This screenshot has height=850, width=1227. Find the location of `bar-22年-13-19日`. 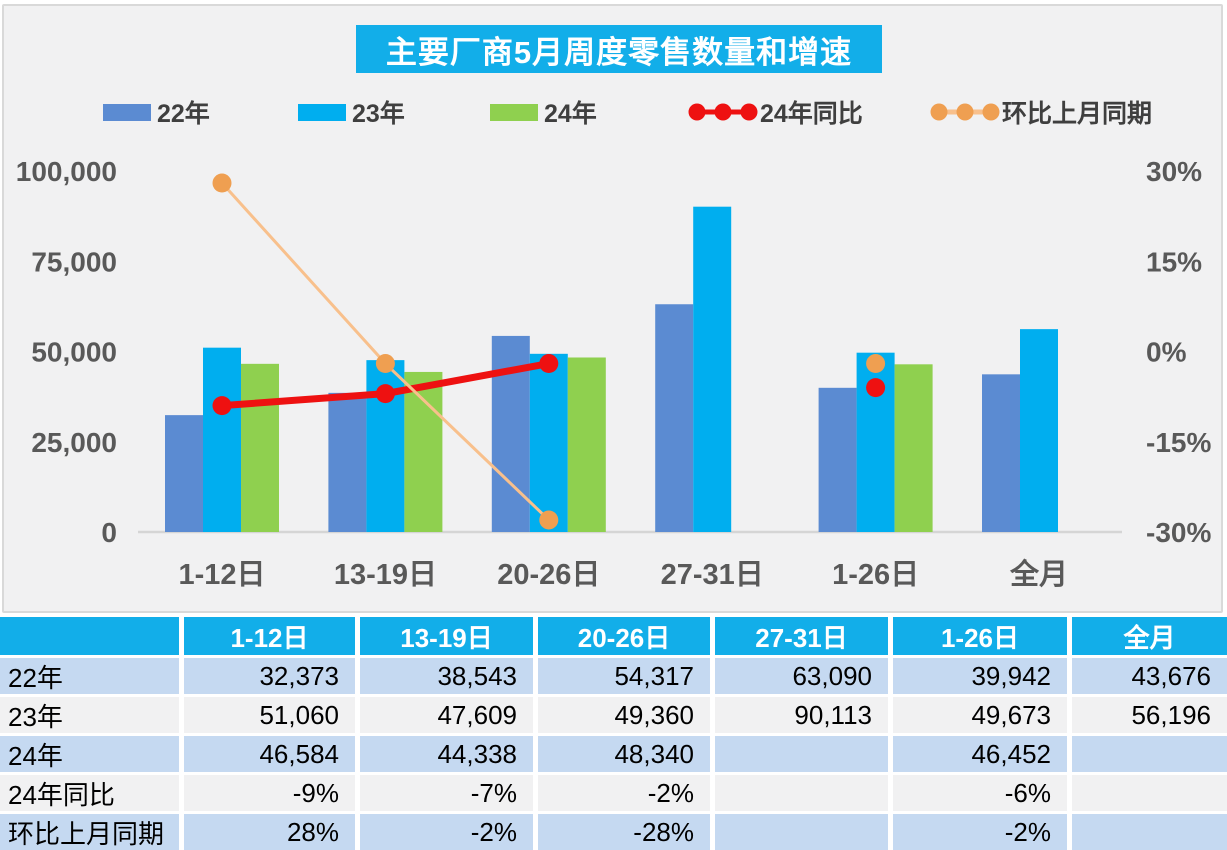

bar-22年-13-19日 is located at coordinates (347, 462).